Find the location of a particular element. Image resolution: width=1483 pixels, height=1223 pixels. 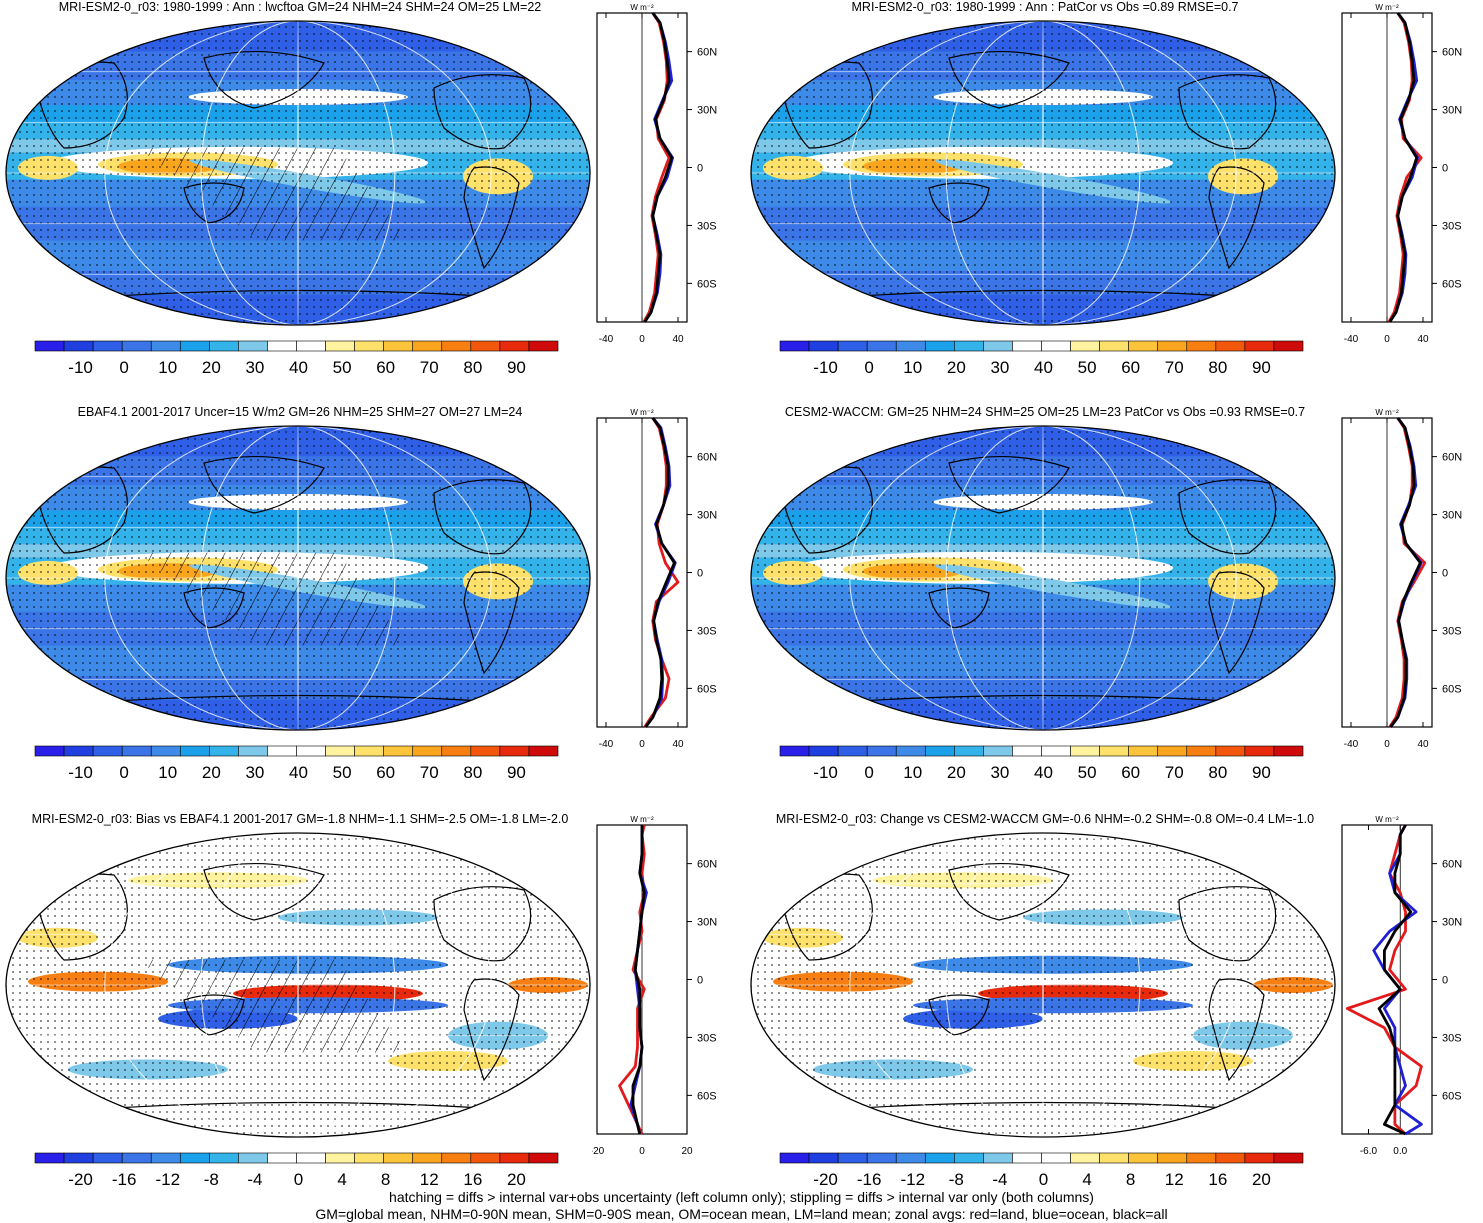

map-border is located at coordinates (298, 578).